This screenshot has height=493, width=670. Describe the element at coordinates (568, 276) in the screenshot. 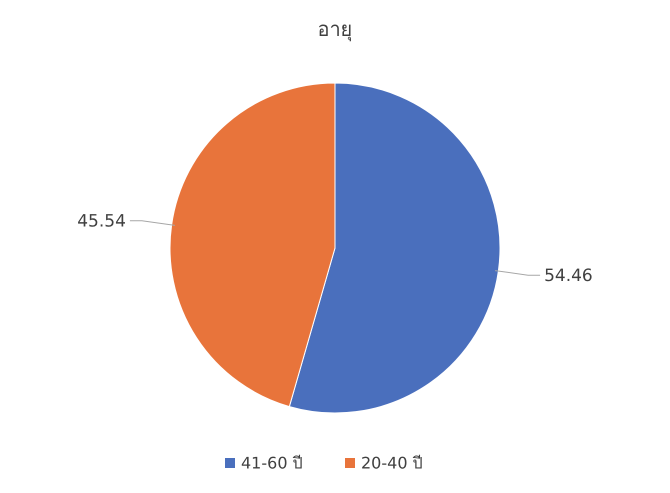

I see `data-label: 54.46` at that location.